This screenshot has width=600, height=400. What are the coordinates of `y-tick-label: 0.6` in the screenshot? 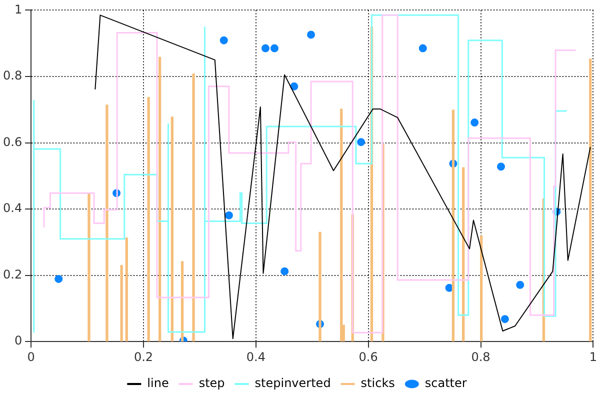 It's located at (12, 141).